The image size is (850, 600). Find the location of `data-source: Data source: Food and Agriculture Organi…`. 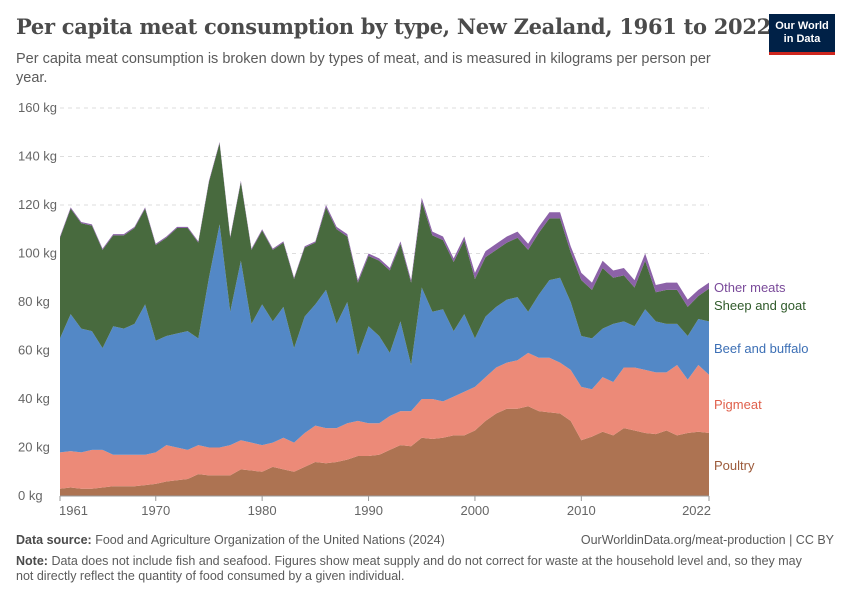

data-source: Data source: Food and Agriculture Organi… is located at coordinates (230, 540).